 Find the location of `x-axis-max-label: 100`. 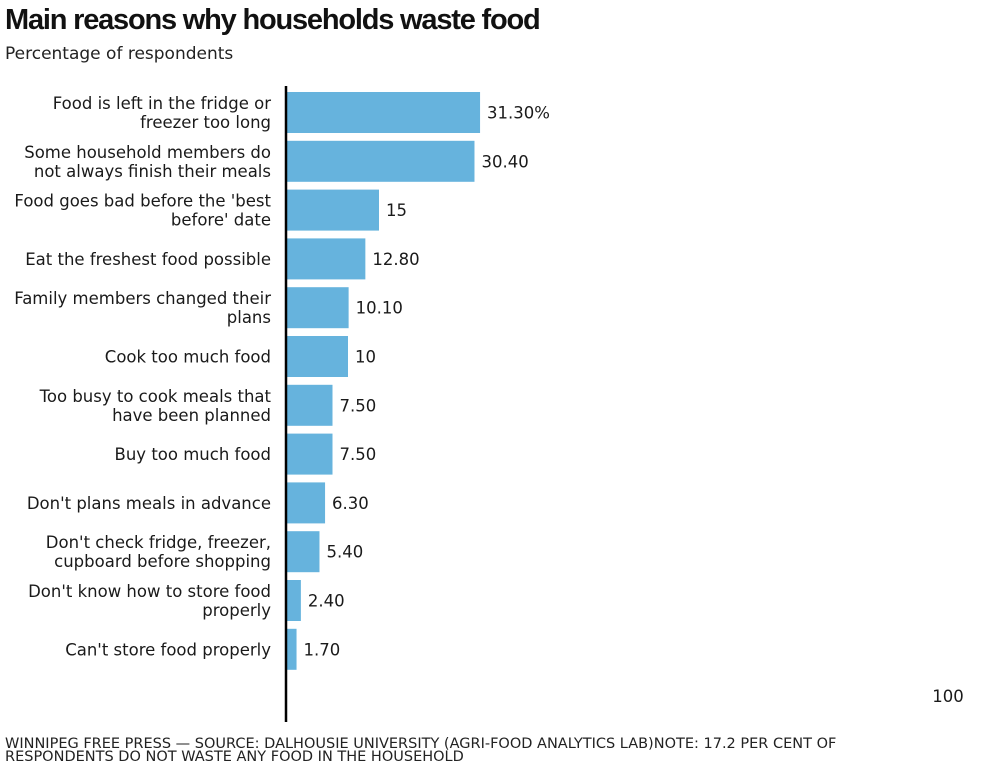

x-axis-max-label: 100 is located at coordinates (948, 696).